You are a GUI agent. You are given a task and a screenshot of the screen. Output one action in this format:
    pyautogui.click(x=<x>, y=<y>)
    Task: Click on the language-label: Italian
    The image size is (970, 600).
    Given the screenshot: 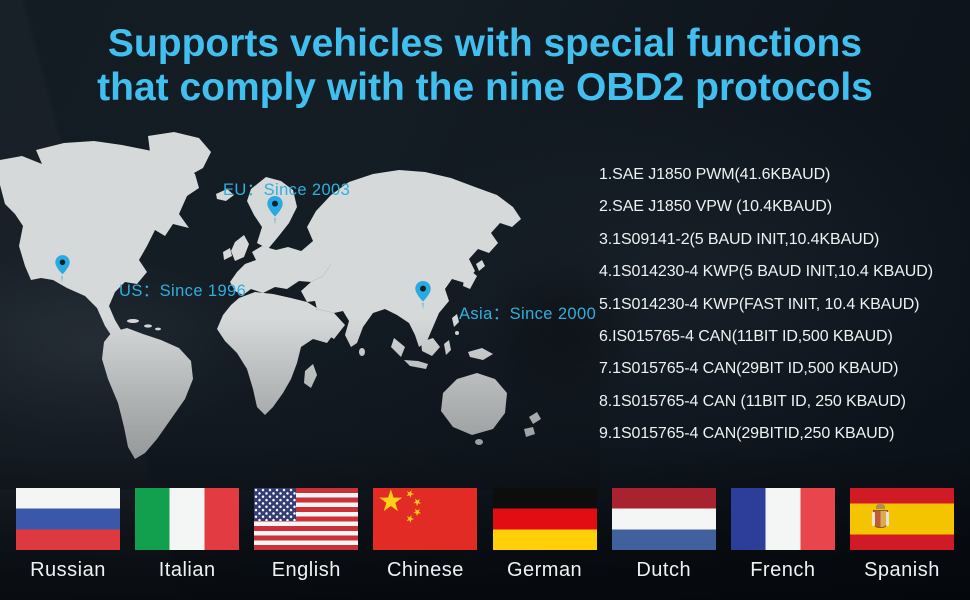 What is the action you would take?
    pyautogui.click(x=187, y=570)
    